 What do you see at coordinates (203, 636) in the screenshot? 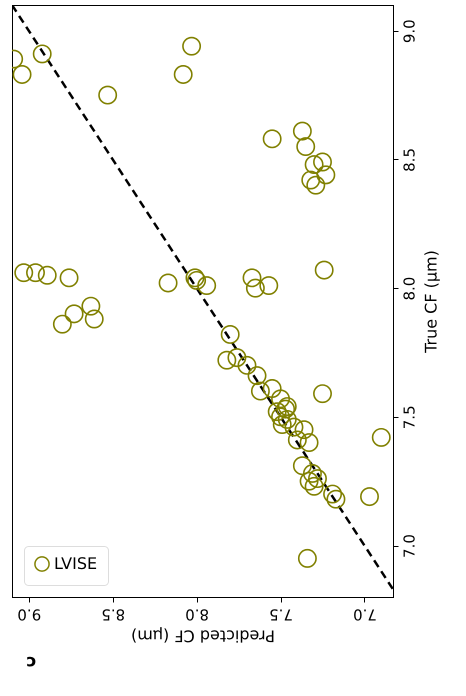
I see `x-axis-title: Predicted CF (μm)` at bounding box center [203, 636].